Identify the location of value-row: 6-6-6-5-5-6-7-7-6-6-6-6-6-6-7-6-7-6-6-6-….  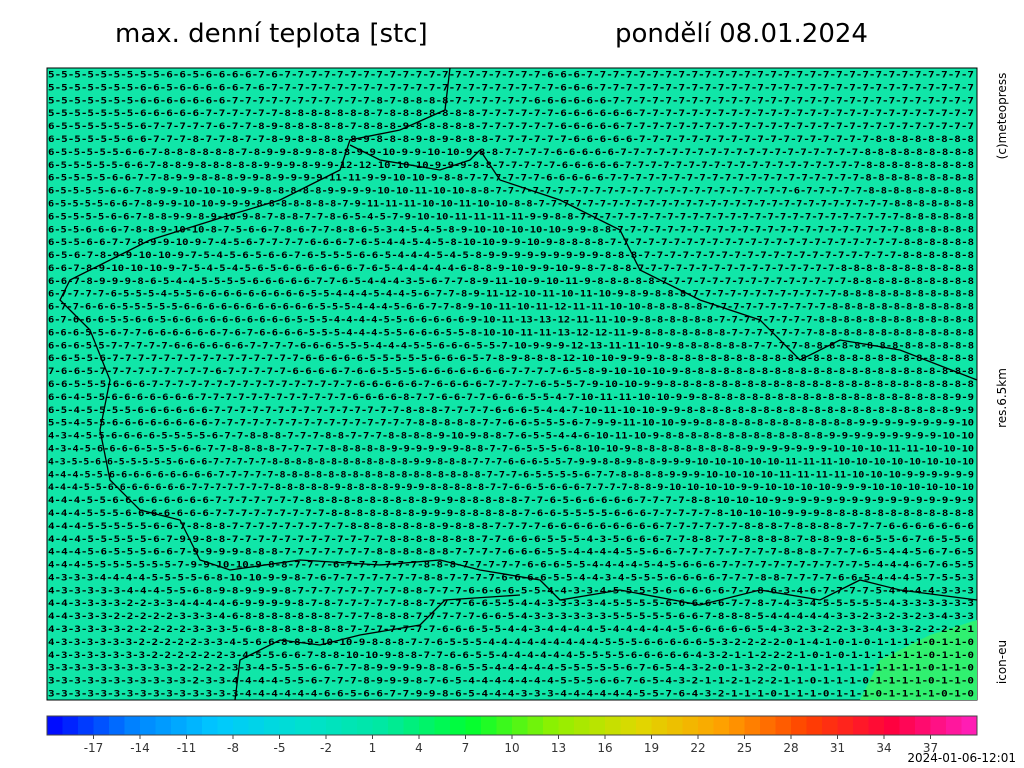
(511, 333).